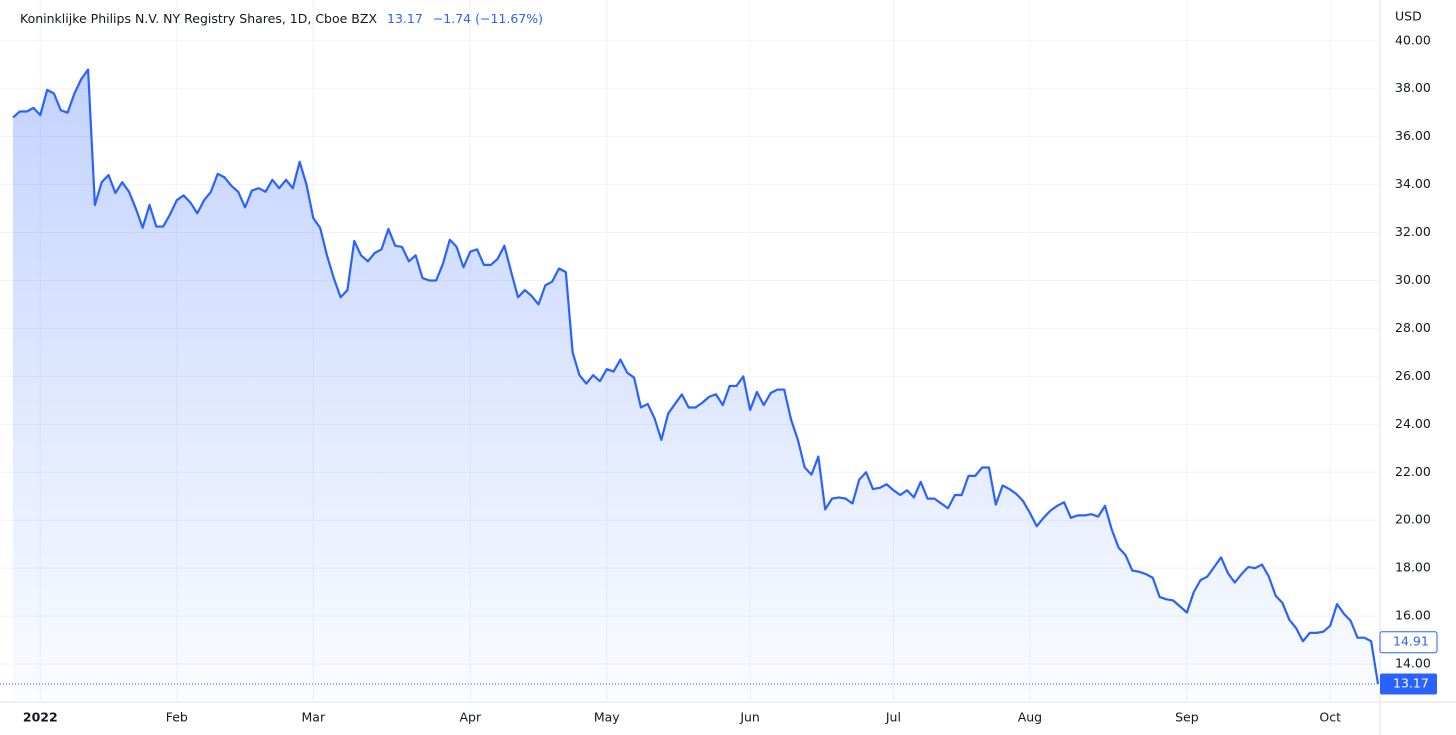 The height and width of the screenshot is (735, 1456). I want to click on x-tick-label: May, so click(607, 717).